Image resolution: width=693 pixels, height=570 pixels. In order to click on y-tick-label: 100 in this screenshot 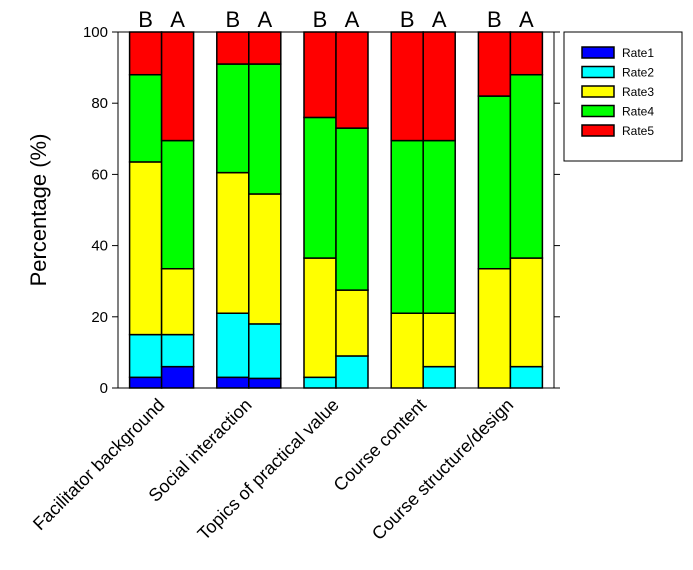, I will do `click(95, 32)`.